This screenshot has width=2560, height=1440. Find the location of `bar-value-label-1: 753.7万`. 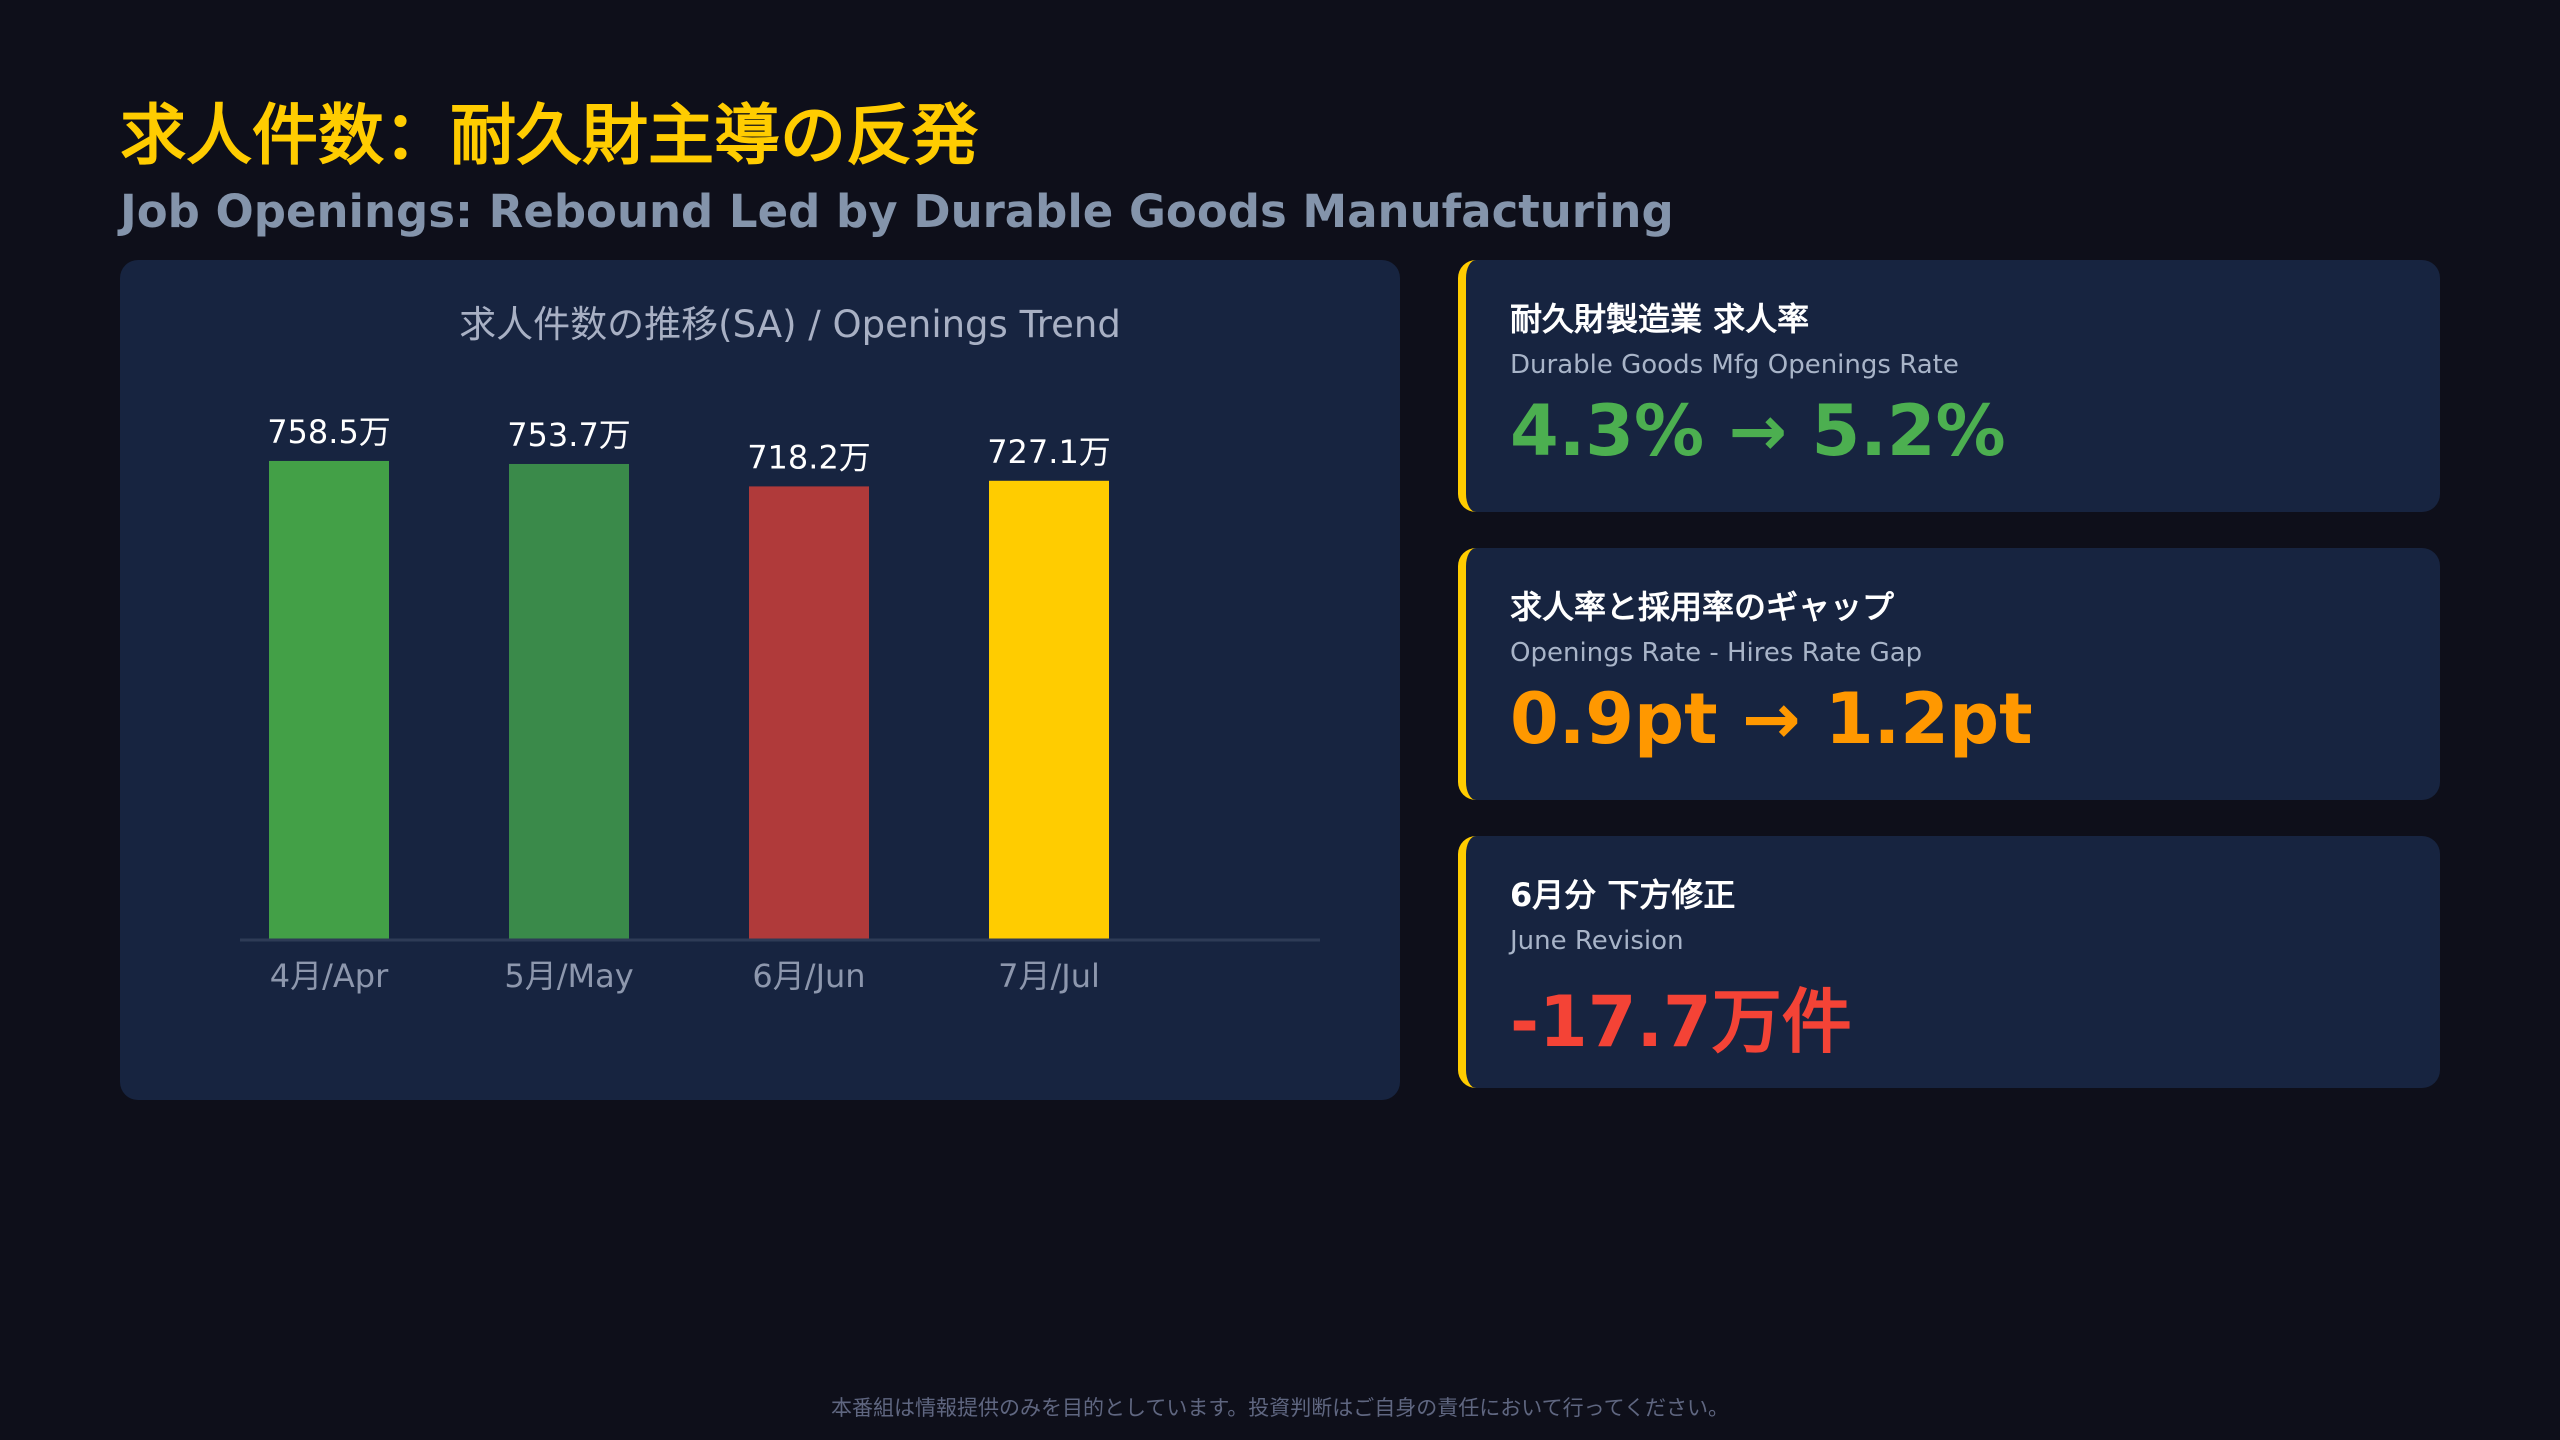

bar-value-label-1: 753.7万 is located at coordinates (569, 435).